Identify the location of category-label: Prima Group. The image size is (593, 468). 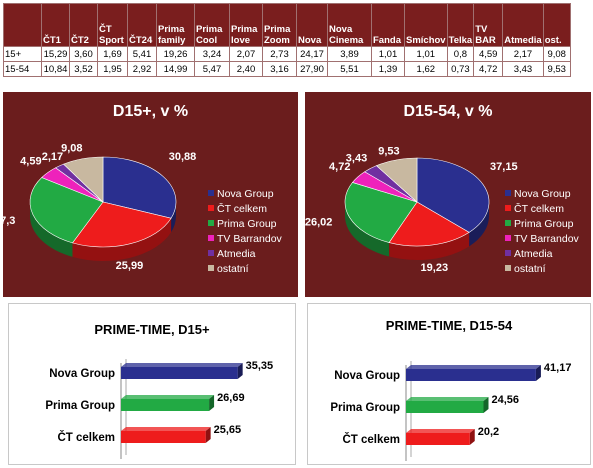
(80, 406).